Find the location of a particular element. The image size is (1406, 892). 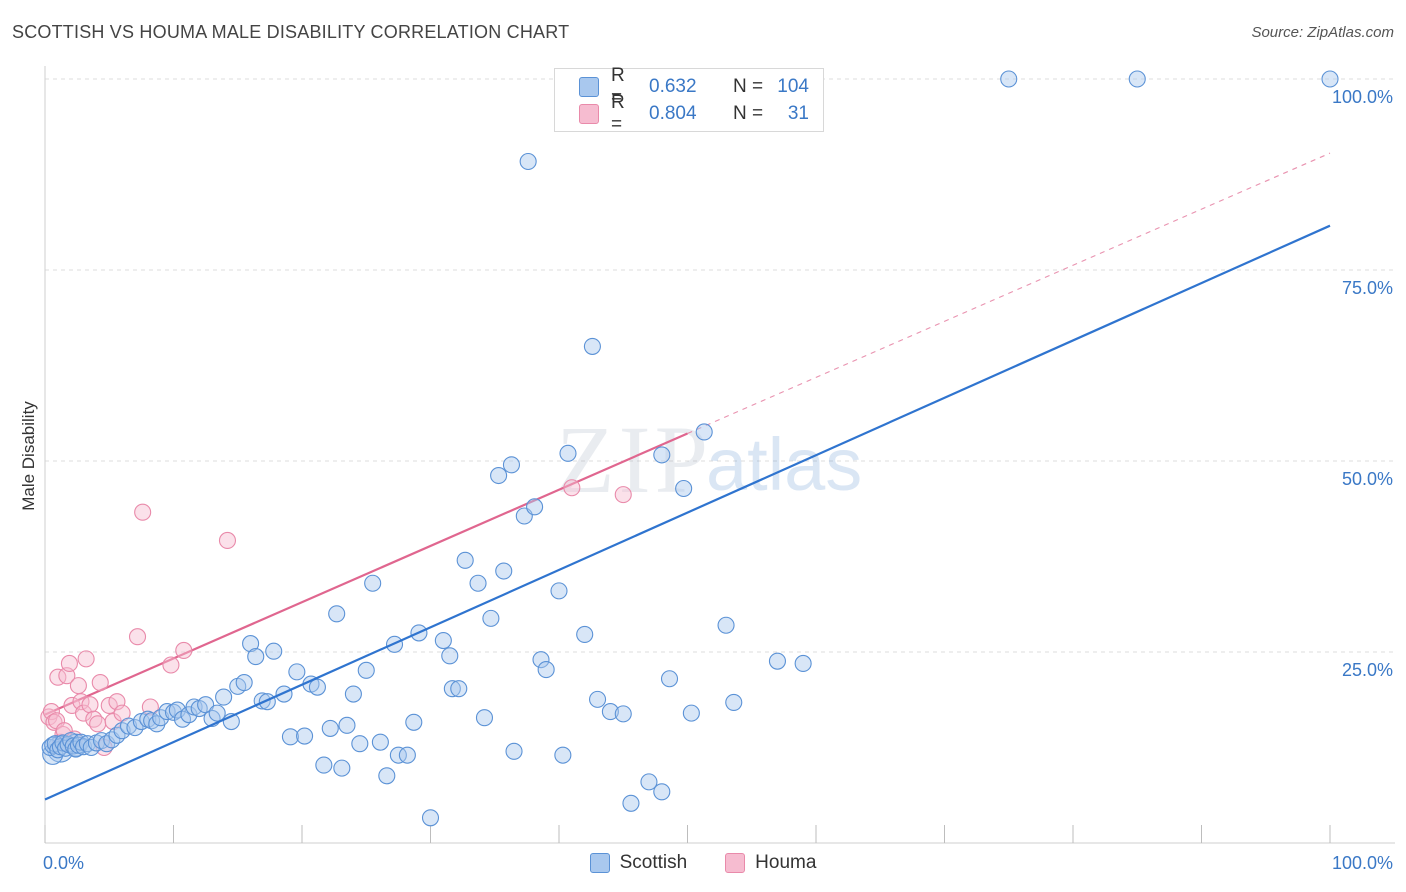

legend-label-houma: Houma is located at coordinates (786, 862).